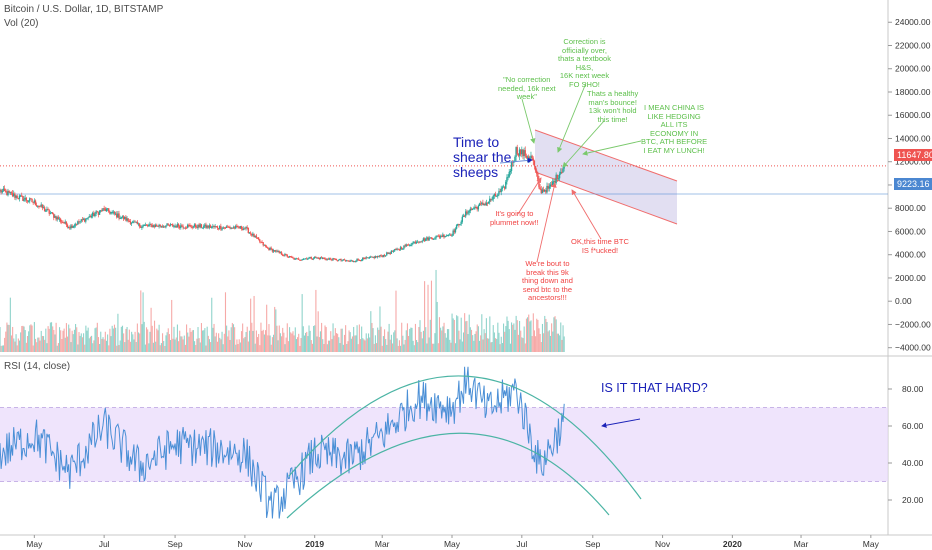 This screenshot has height=550, width=932. Describe the element at coordinates (871, 544) in the screenshot. I see `time-tick-label: May` at that location.